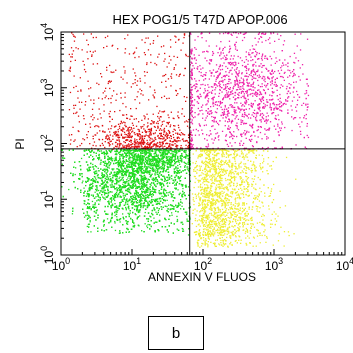 Image resolution: width=353 pixels, height=353 pixels. I want to click on y-tick-label: 10³, so click(47, 88).